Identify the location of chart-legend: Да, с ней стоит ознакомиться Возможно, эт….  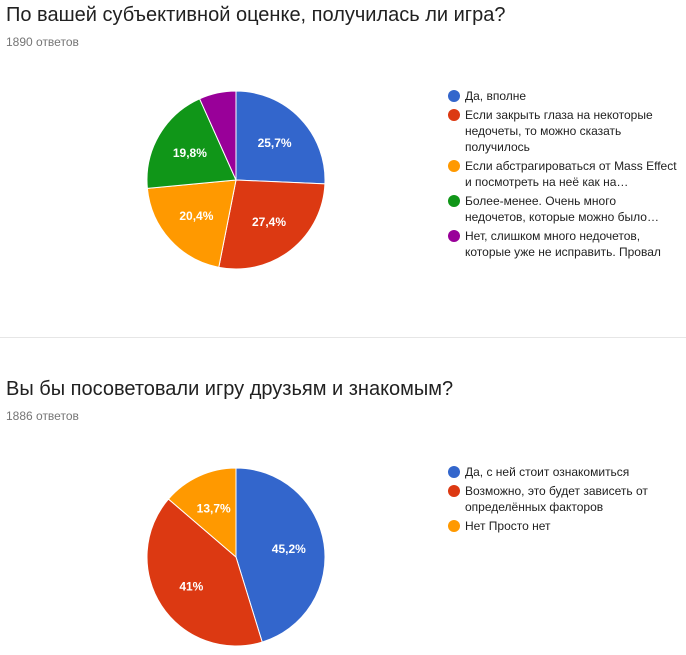
(563, 500).